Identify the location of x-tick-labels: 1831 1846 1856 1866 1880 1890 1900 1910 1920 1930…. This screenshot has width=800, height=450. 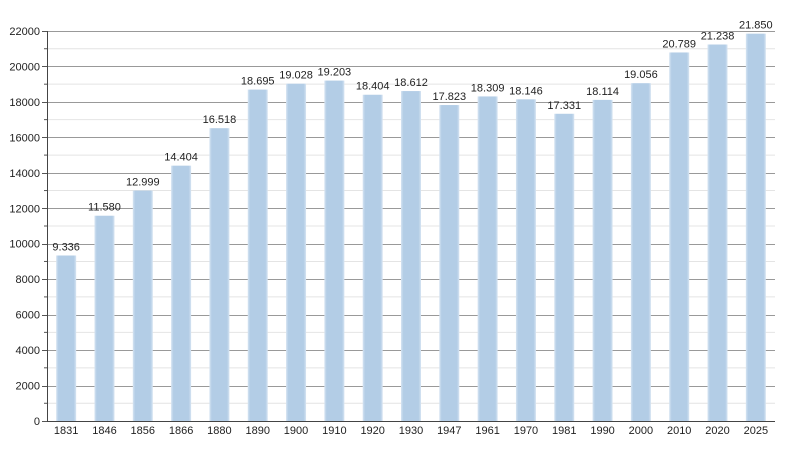
(411, 431).